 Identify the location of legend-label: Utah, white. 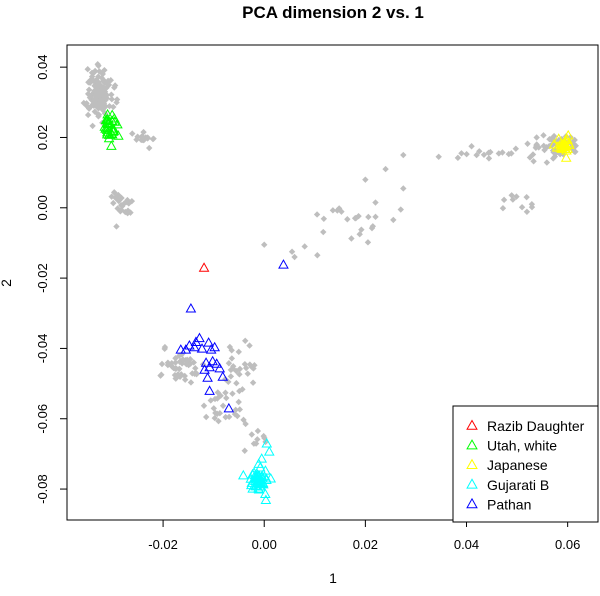
(522, 446).